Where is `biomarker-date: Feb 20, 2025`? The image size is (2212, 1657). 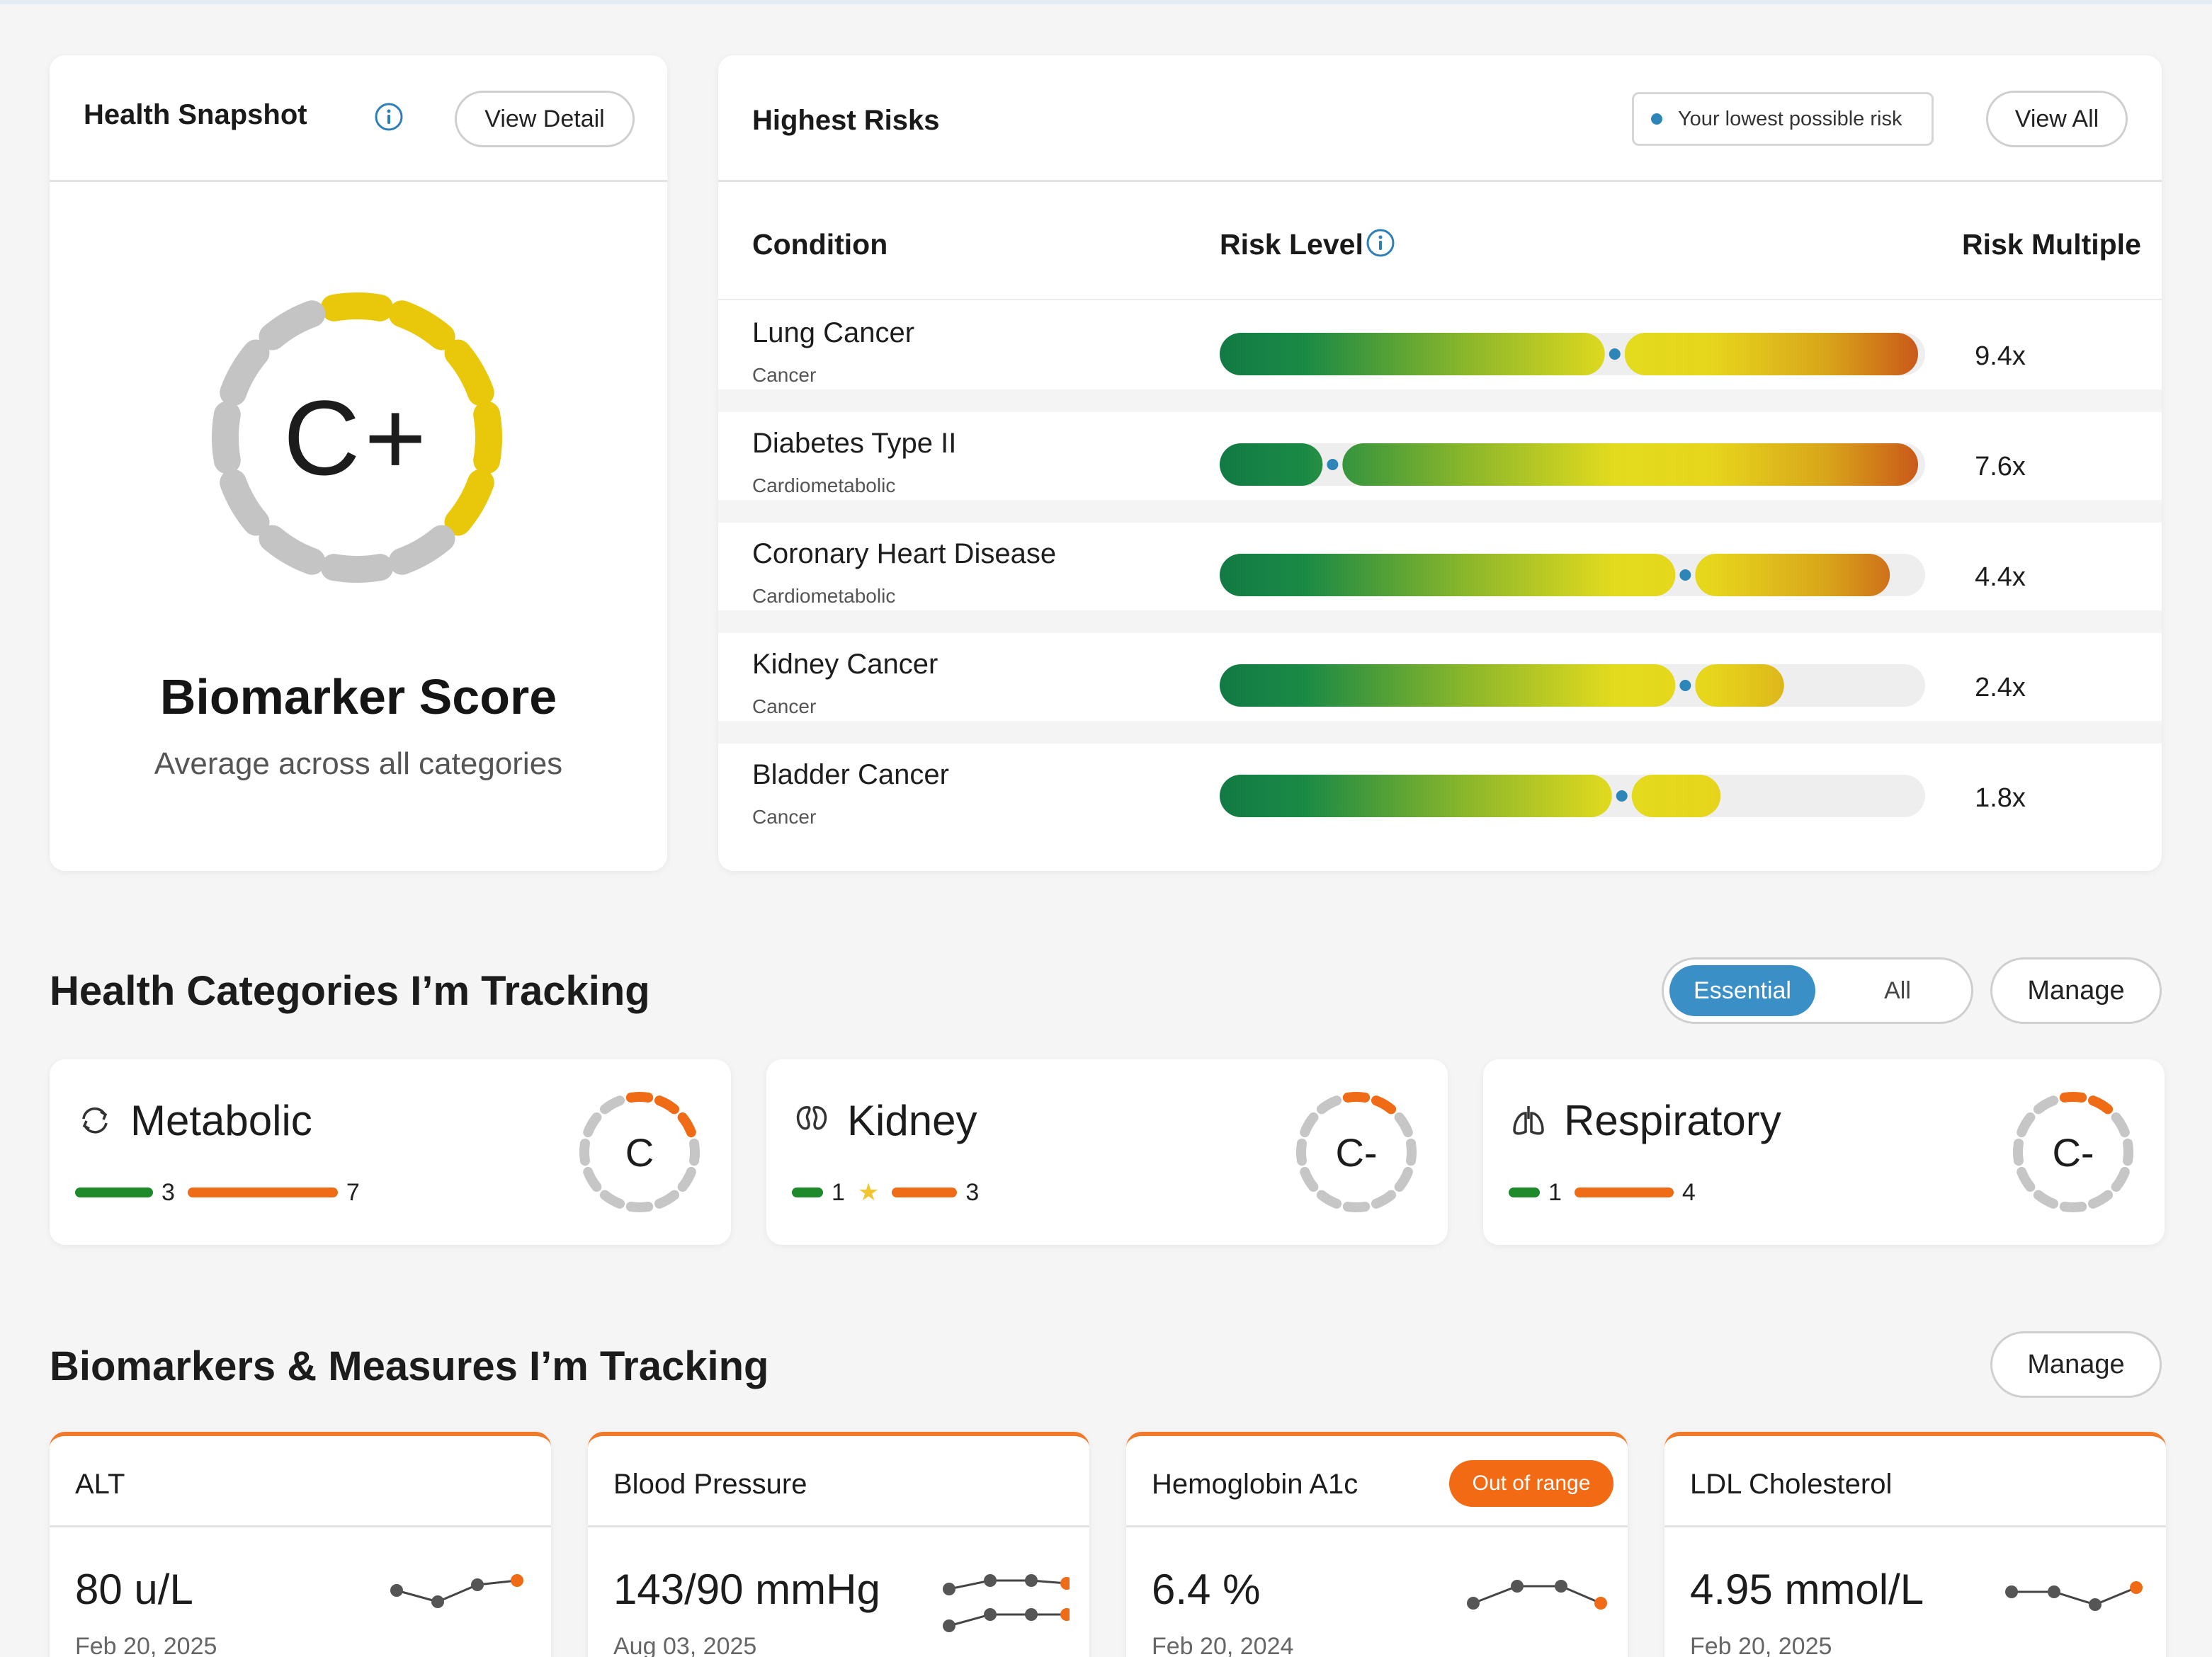 biomarker-date: Feb 20, 2025 is located at coordinates (1761, 1645).